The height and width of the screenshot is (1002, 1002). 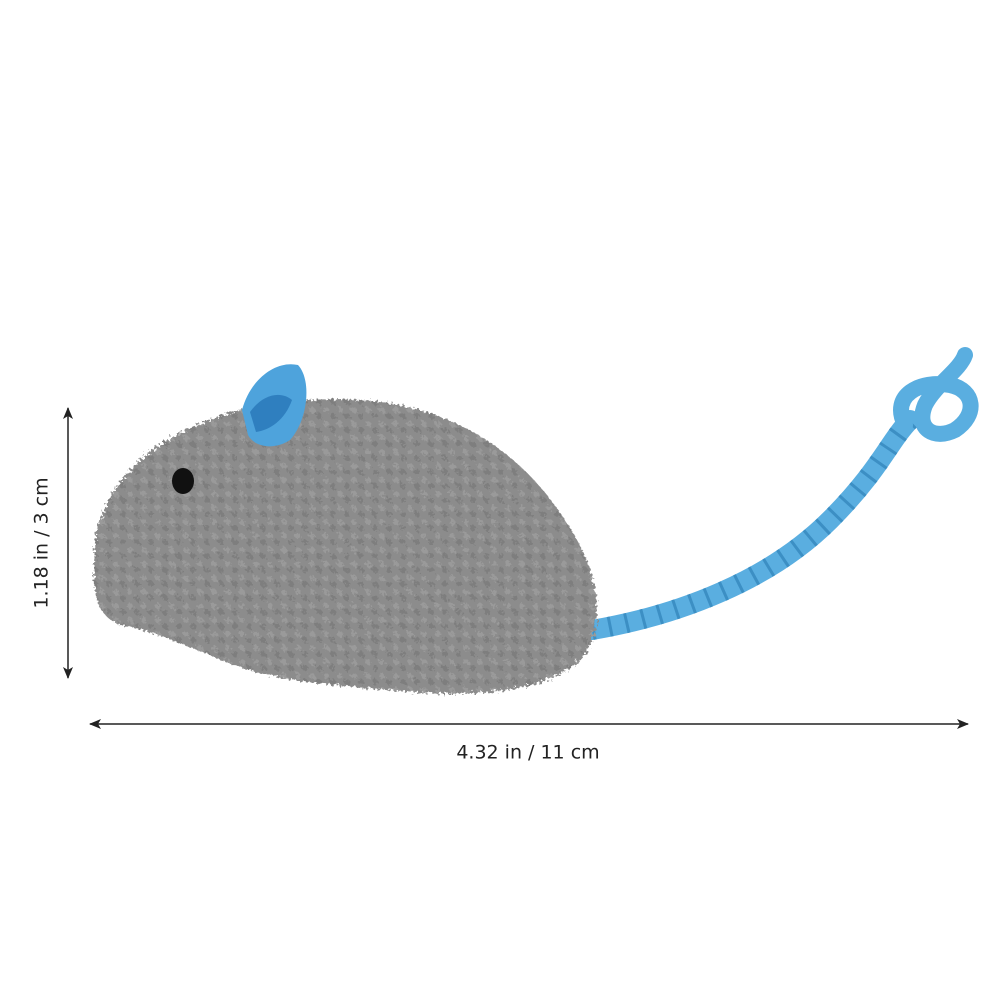 I want to click on tail, so click(x=780, y=493).